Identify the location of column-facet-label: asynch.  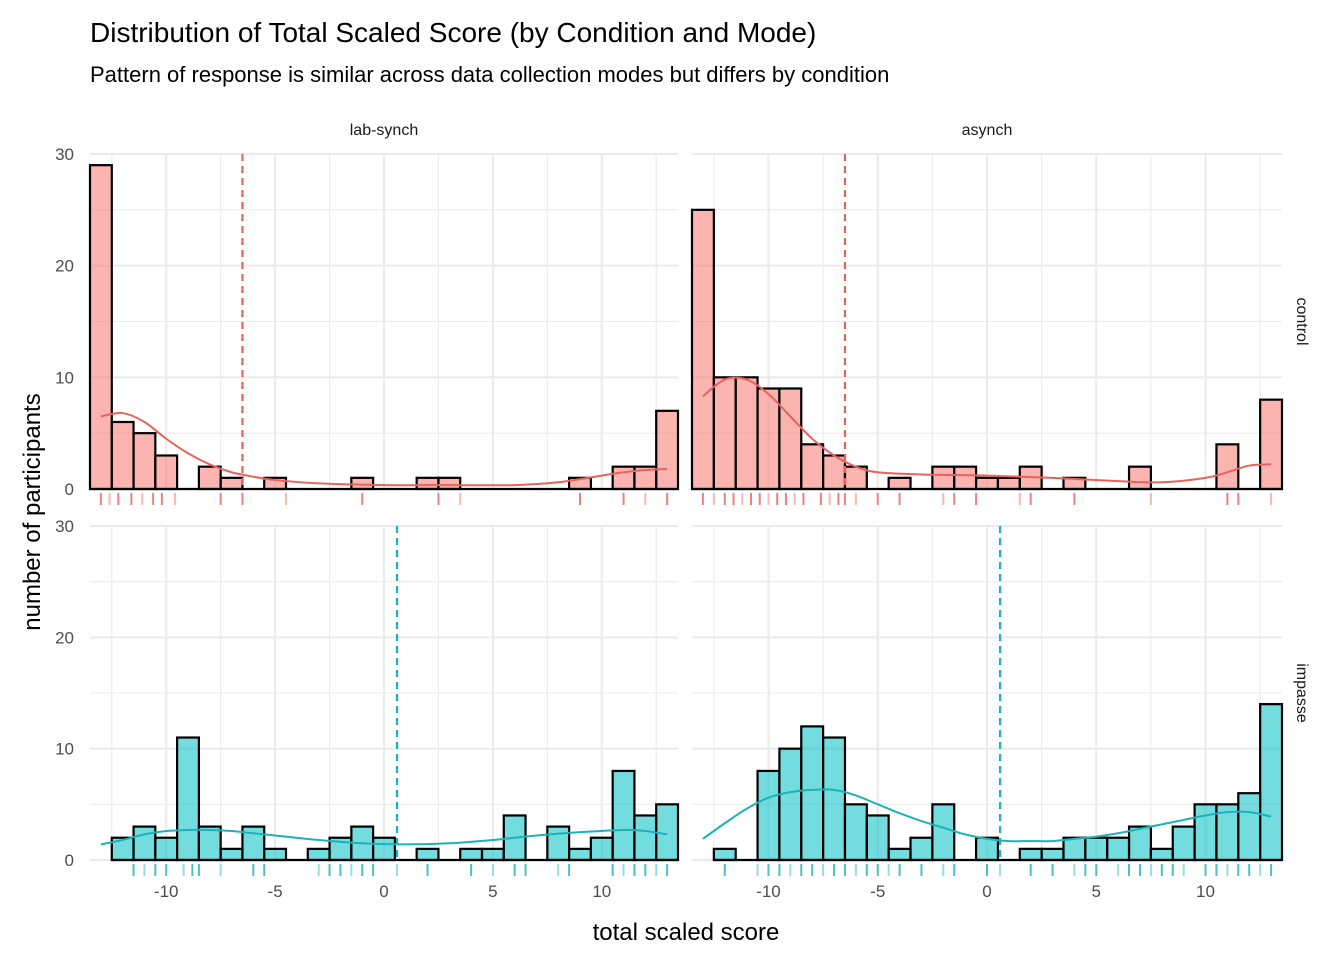
(987, 130).